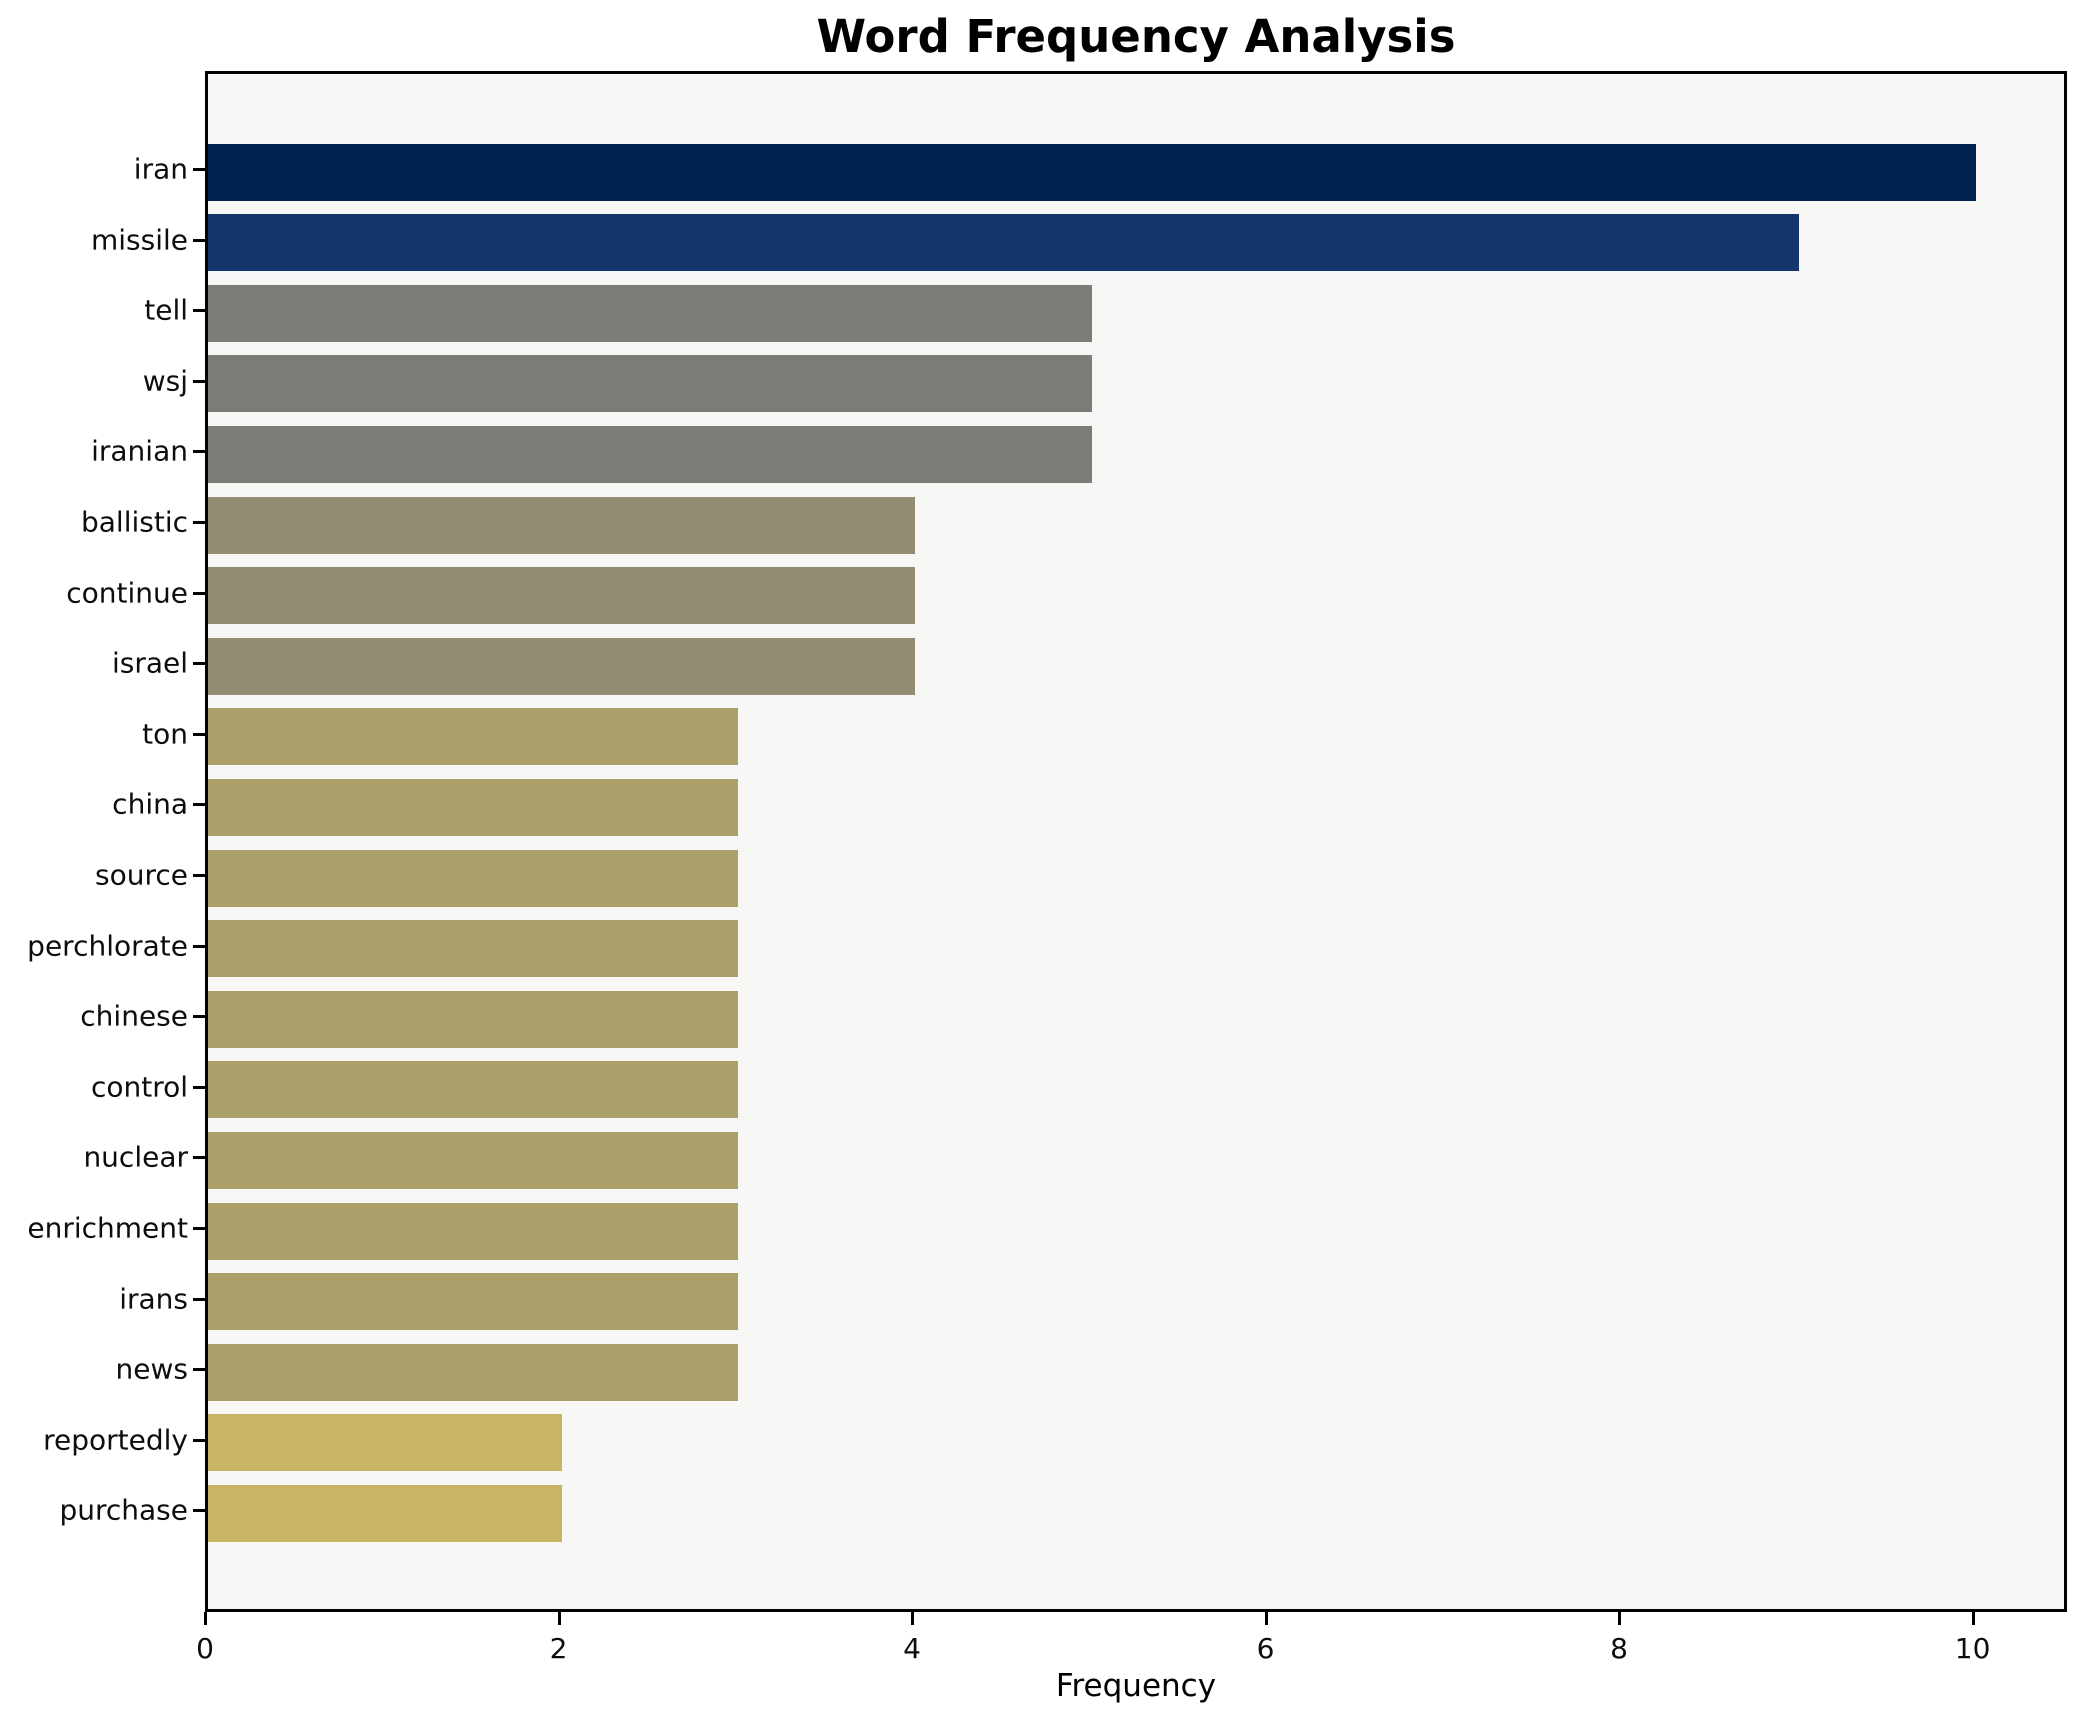  What do you see at coordinates (473, 1090) in the screenshot?
I see `bar-control` at bounding box center [473, 1090].